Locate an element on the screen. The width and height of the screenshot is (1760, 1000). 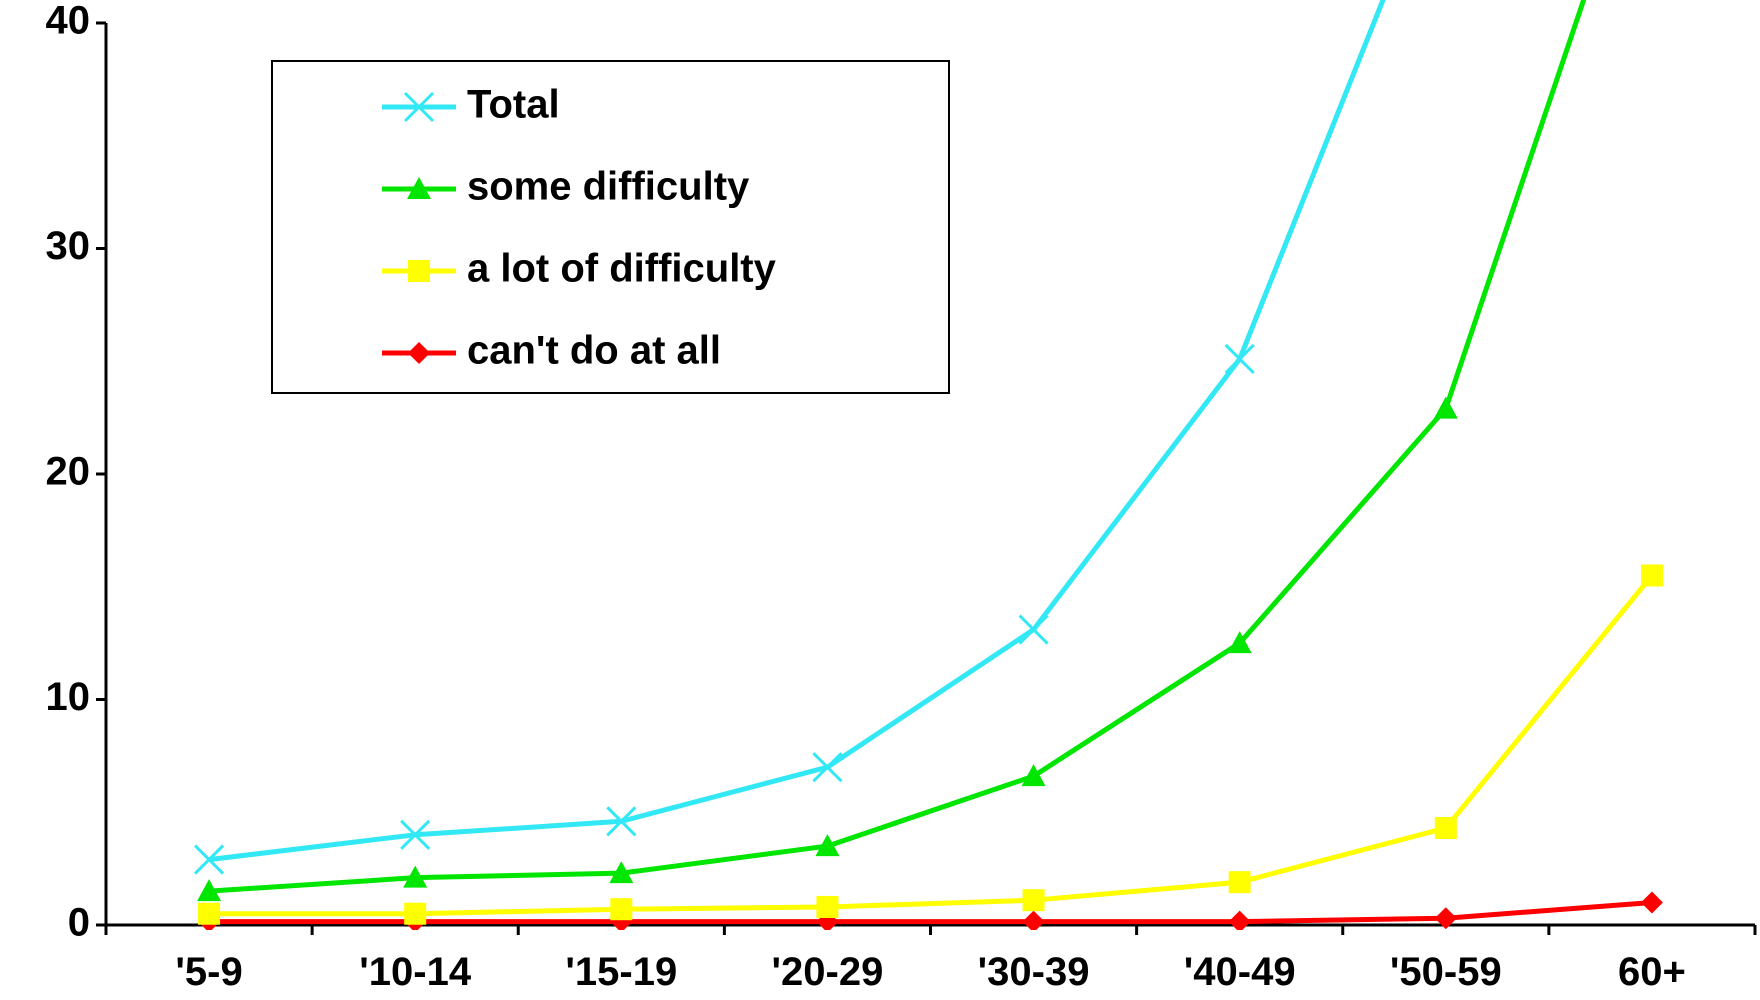
x-icon is located at coordinates (419, 107).